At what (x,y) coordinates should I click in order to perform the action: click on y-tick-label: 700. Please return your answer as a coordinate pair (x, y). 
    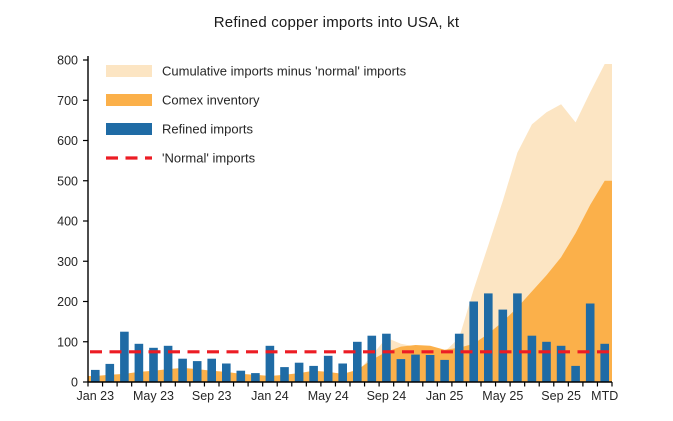
    Looking at the image, I should click on (67, 101).